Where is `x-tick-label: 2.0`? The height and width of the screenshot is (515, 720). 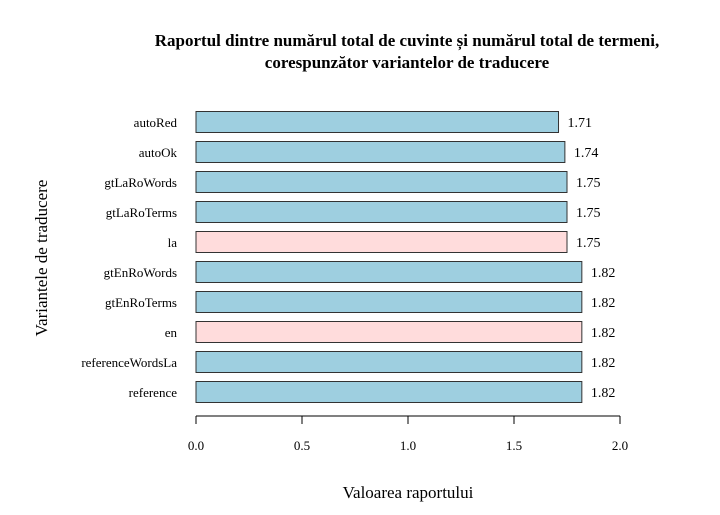 x-tick-label: 2.0 is located at coordinates (620, 445).